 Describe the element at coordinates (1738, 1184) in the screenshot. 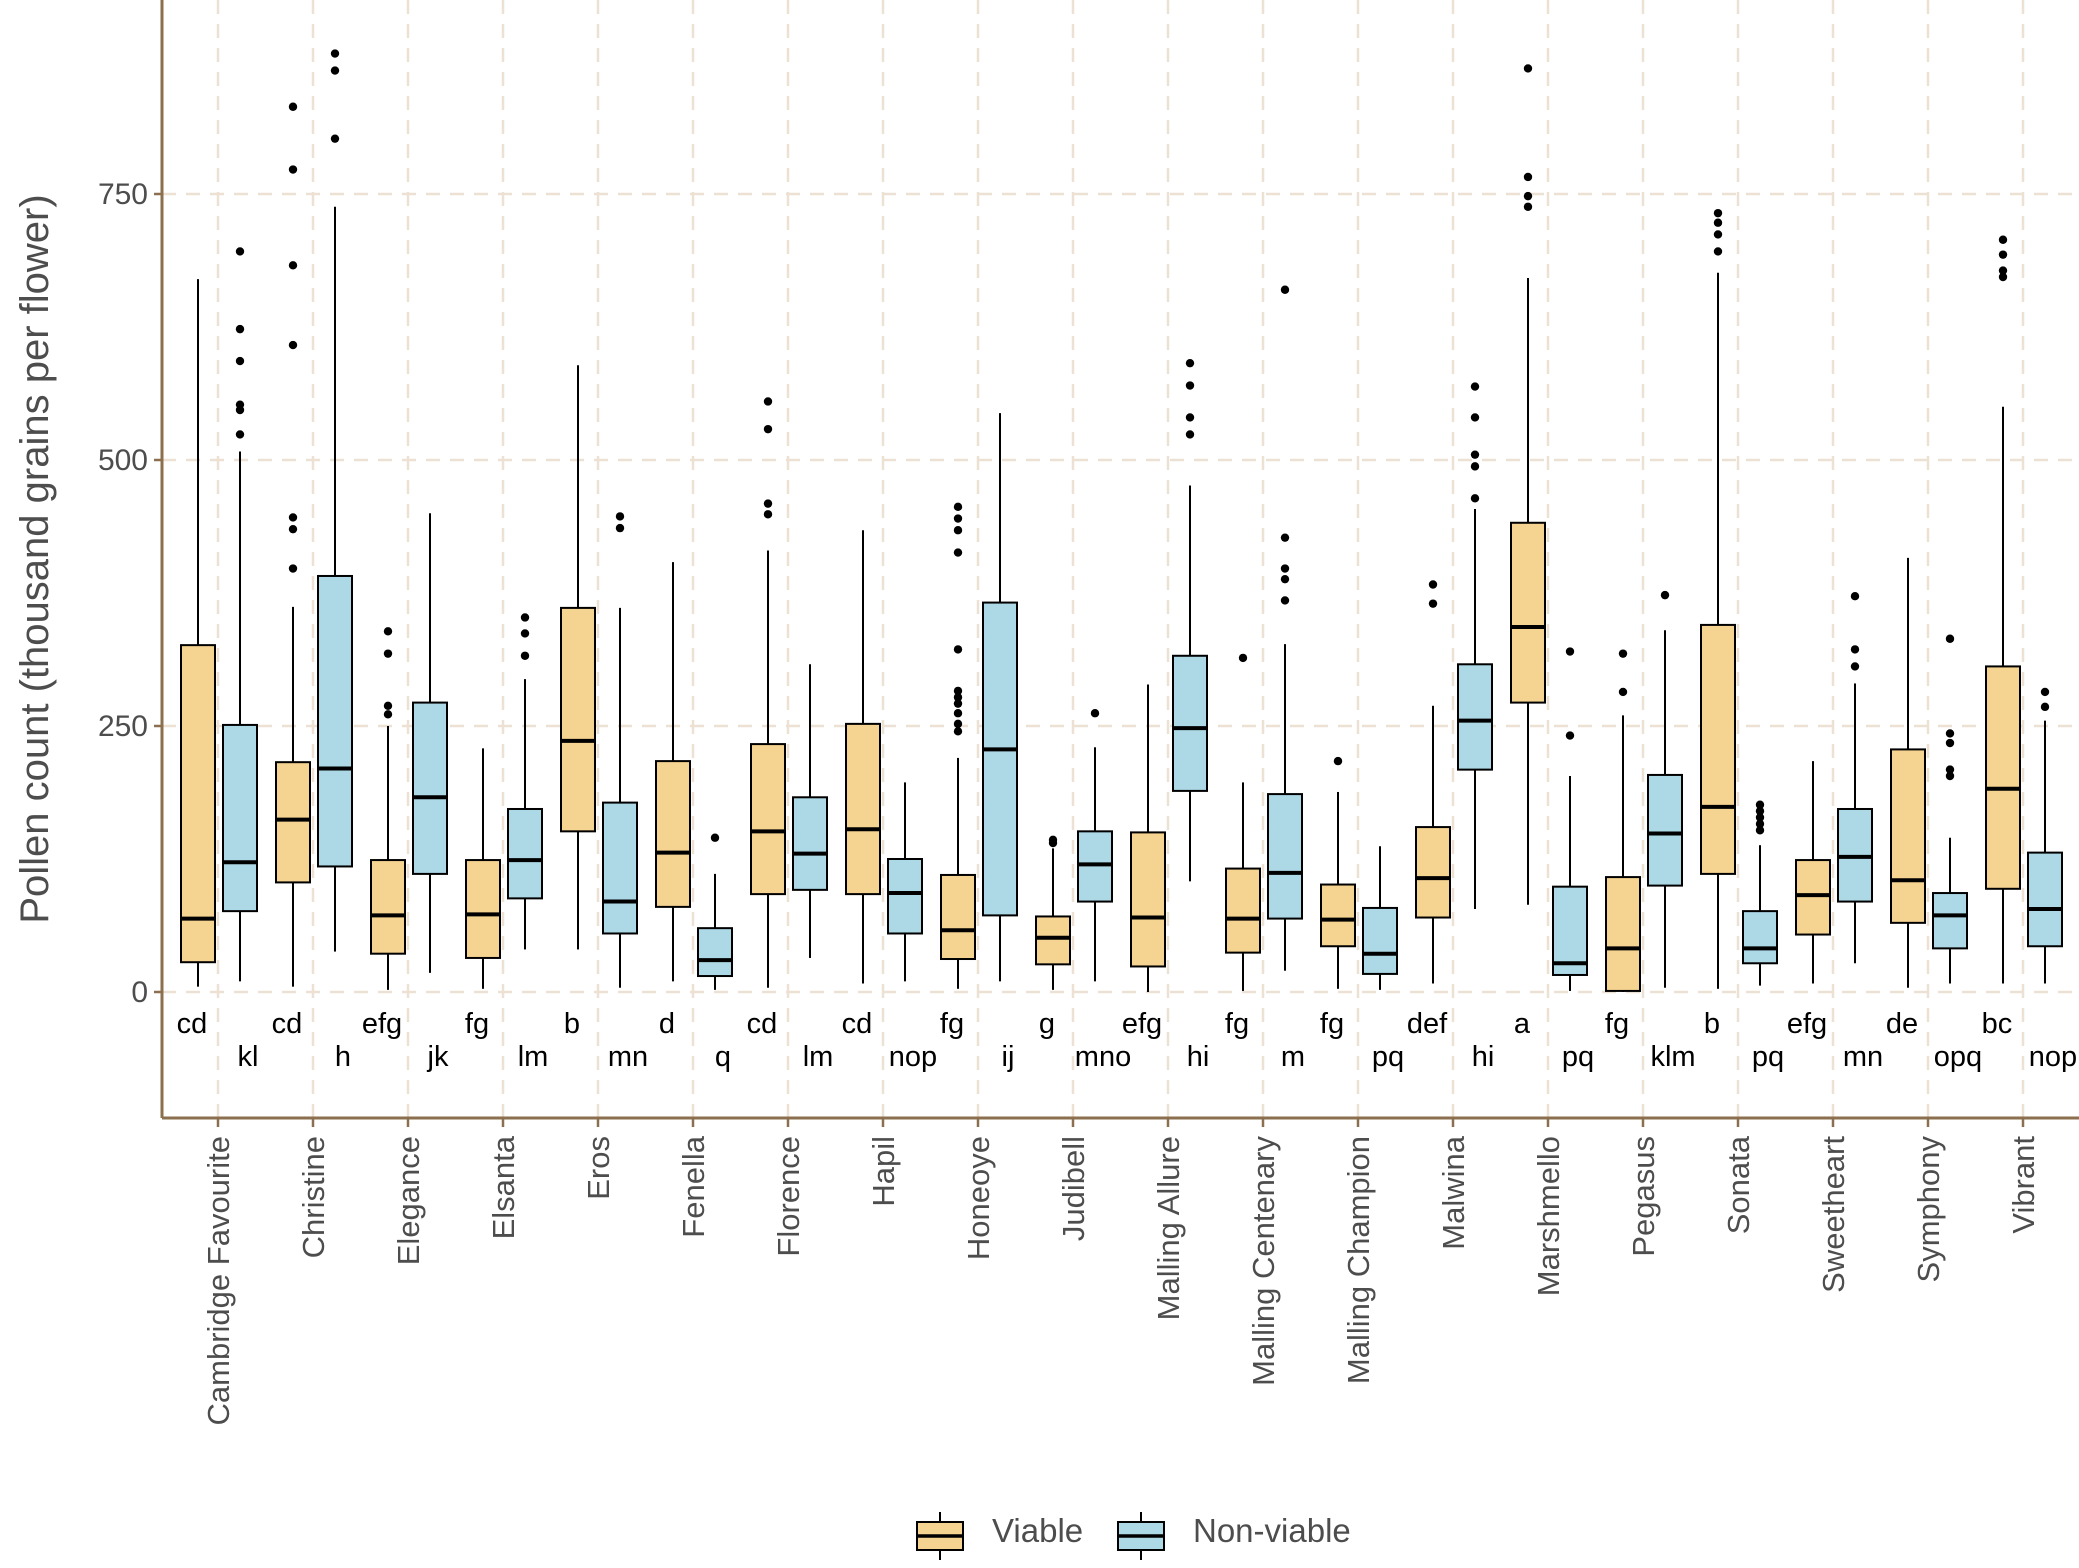

I see `x-tick-label: Sonata` at that location.